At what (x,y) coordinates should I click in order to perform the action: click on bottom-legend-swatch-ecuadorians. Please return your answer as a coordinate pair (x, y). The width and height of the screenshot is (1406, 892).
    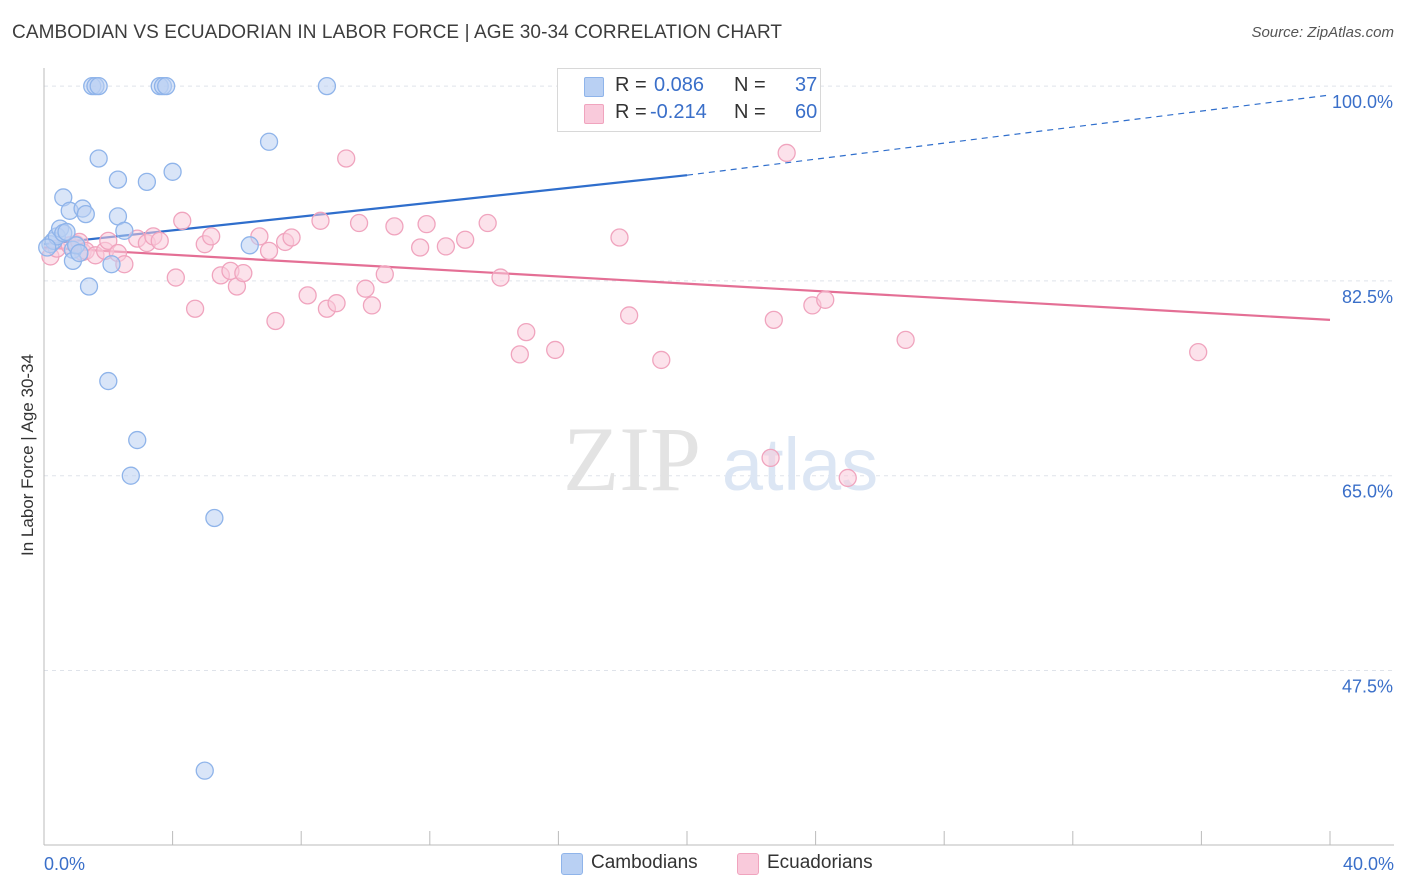
    Looking at the image, I should click on (748, 864).